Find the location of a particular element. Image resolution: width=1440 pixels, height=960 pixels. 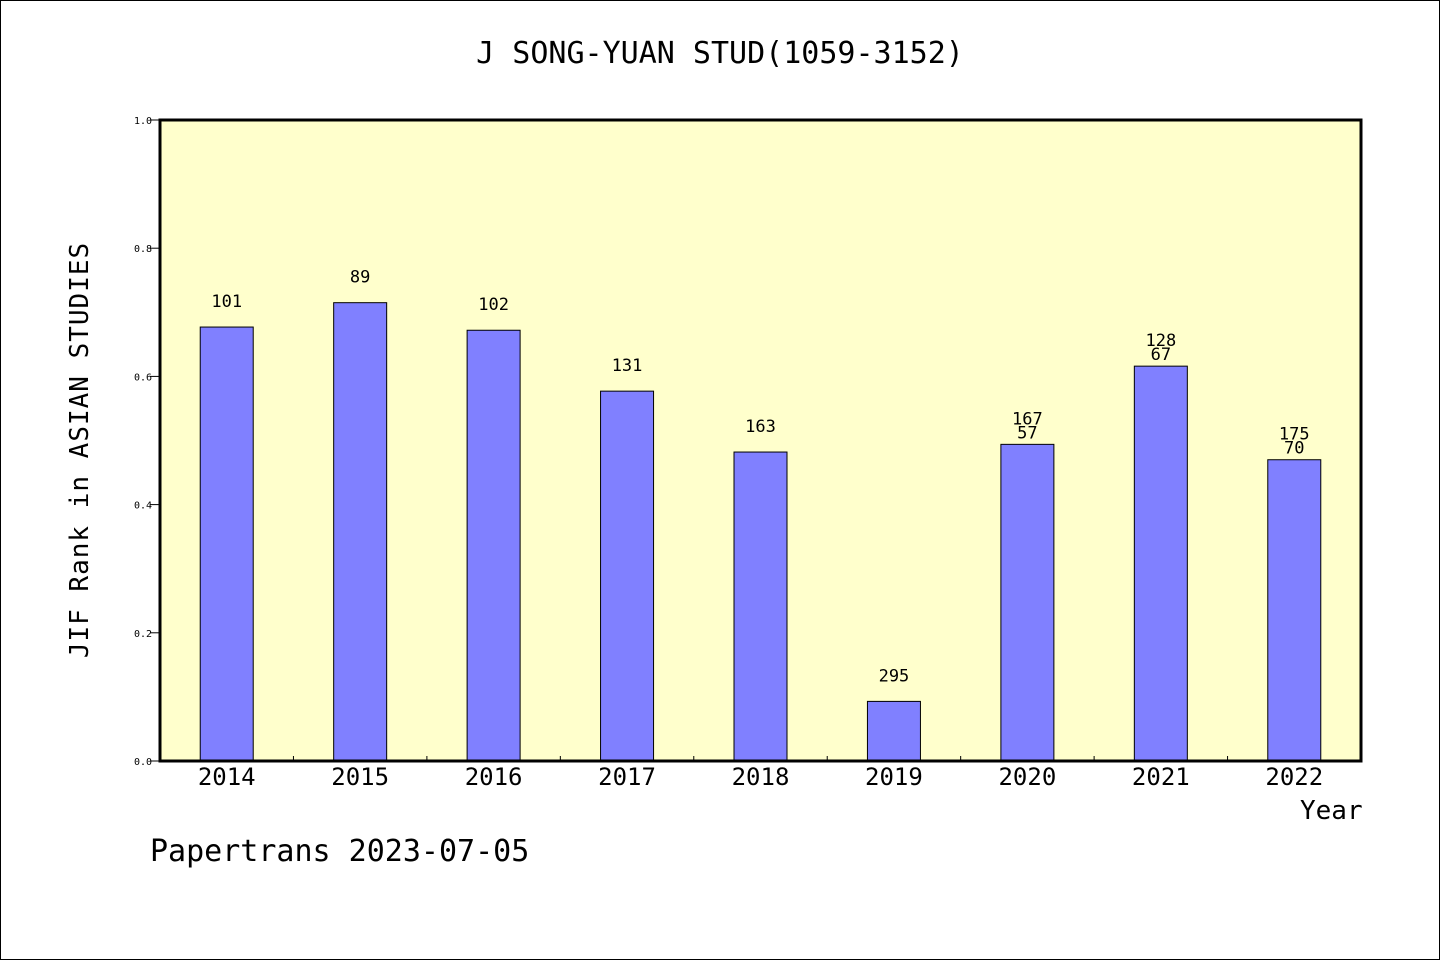

y-tick-label: 0.4 is located at coordinates (143, 506).